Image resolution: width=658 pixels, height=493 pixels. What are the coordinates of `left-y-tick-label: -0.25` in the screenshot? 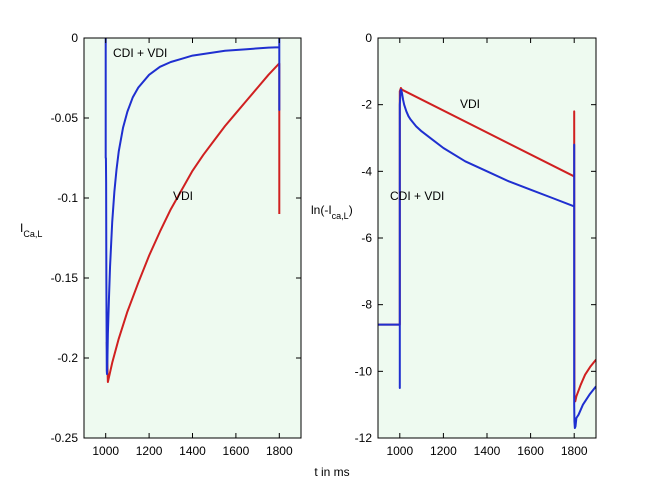 It's located at (65, 438).